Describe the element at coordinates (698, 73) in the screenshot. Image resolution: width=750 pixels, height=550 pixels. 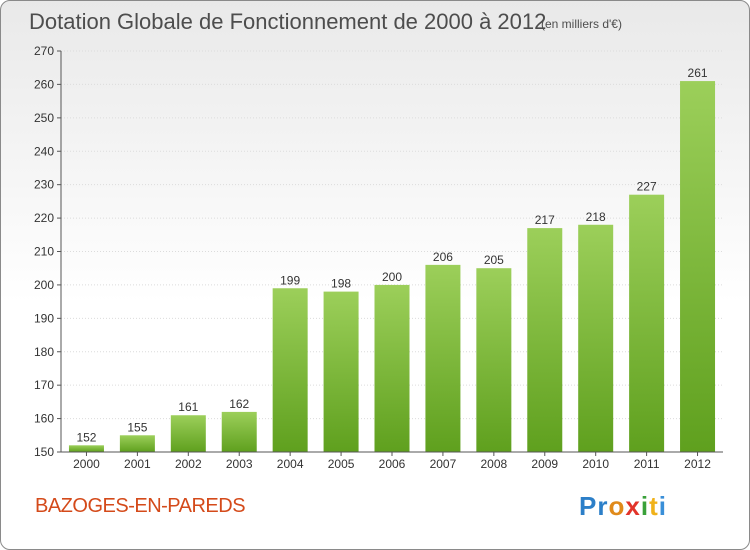
I see `data-label: 261` at that location.